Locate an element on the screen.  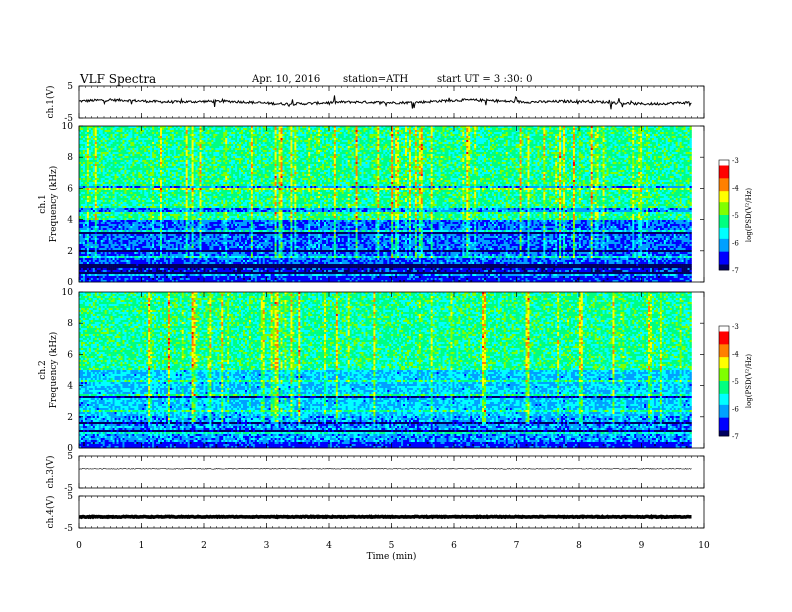
ch2-spectrogram-colorbar-label: log(PSD(V²/Hz) is located at coordinates (749, 381).